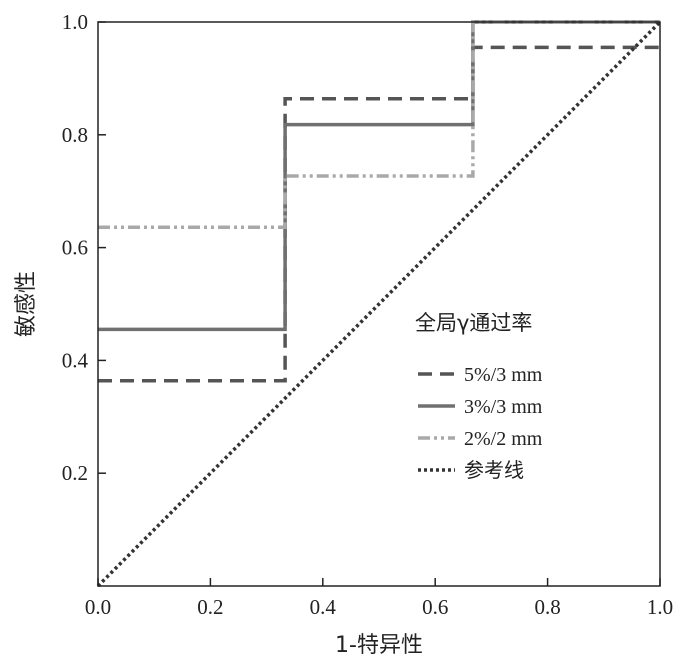 This screenshot has height=670, width=700. Describe the element at coordinates (503, 375) in the screenshot. I see `legend-label-0: 5%/3 mm` at that location.